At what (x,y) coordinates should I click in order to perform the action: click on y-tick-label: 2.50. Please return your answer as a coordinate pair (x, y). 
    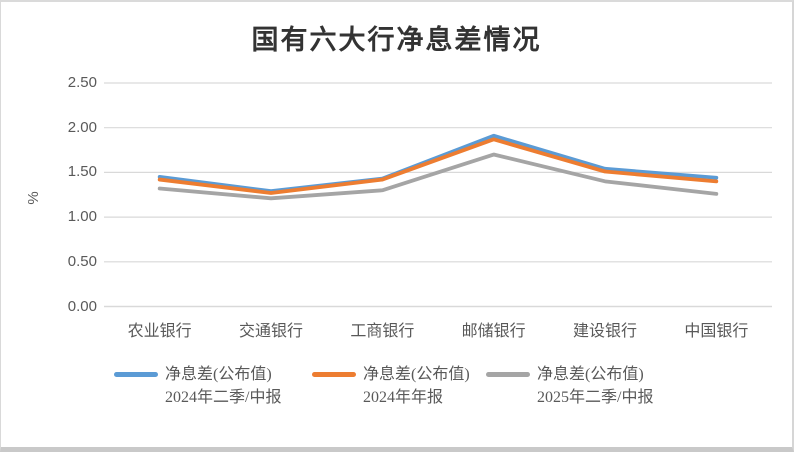
    Looking at the image, I should click on (82, 82).